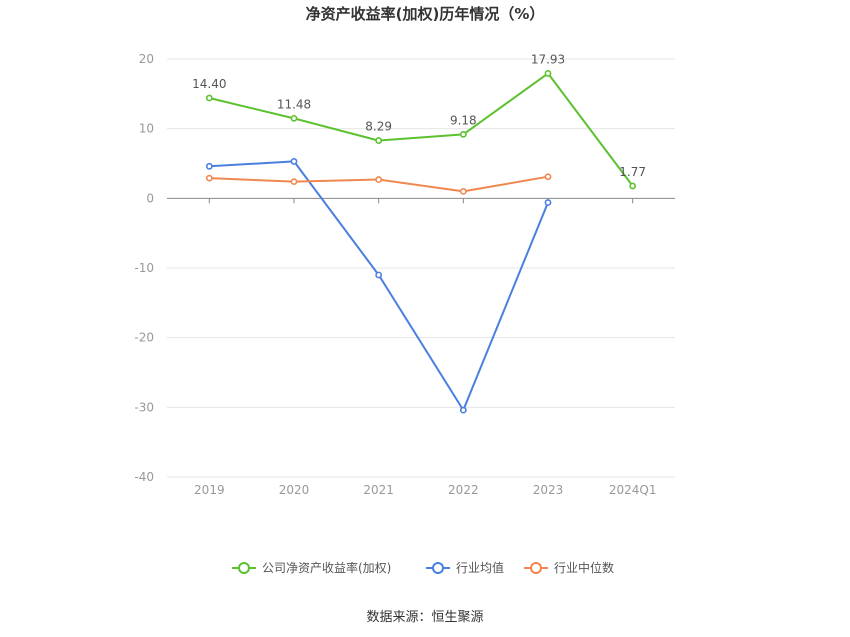 The width and height of the screenshot is (850, 637). What do you see at coordinates (146, 129) in the screenshot?
I see `y-tick-label: 10` at bounding box center [146, 129].